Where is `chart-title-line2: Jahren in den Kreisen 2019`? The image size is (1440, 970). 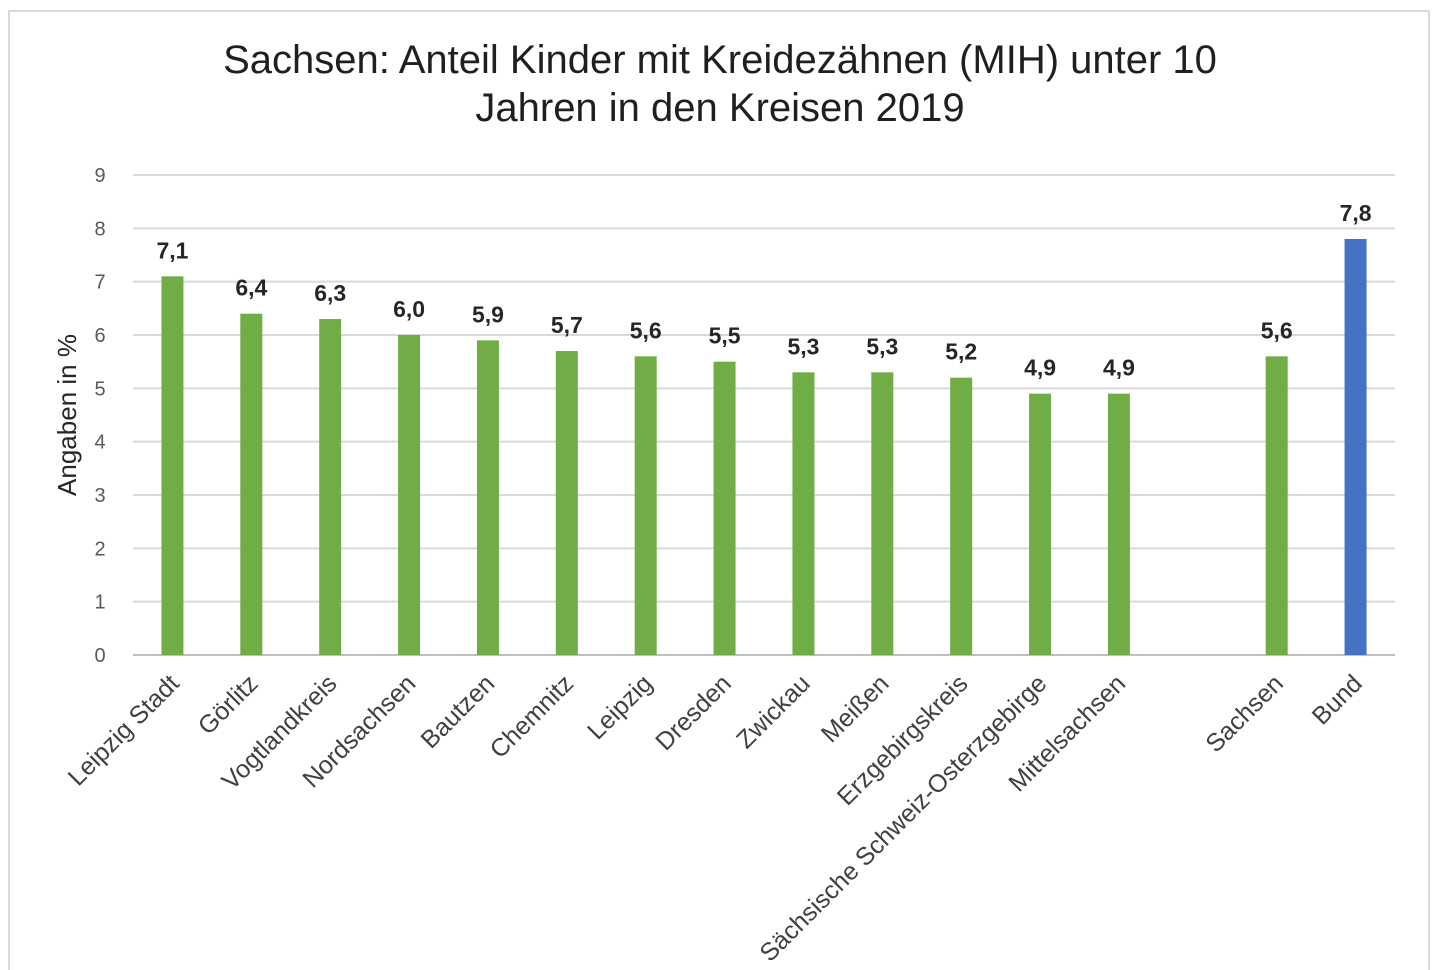 chart-title-line2: Jahren in den Kreisen 2019 is located at coordinates (720, 108).